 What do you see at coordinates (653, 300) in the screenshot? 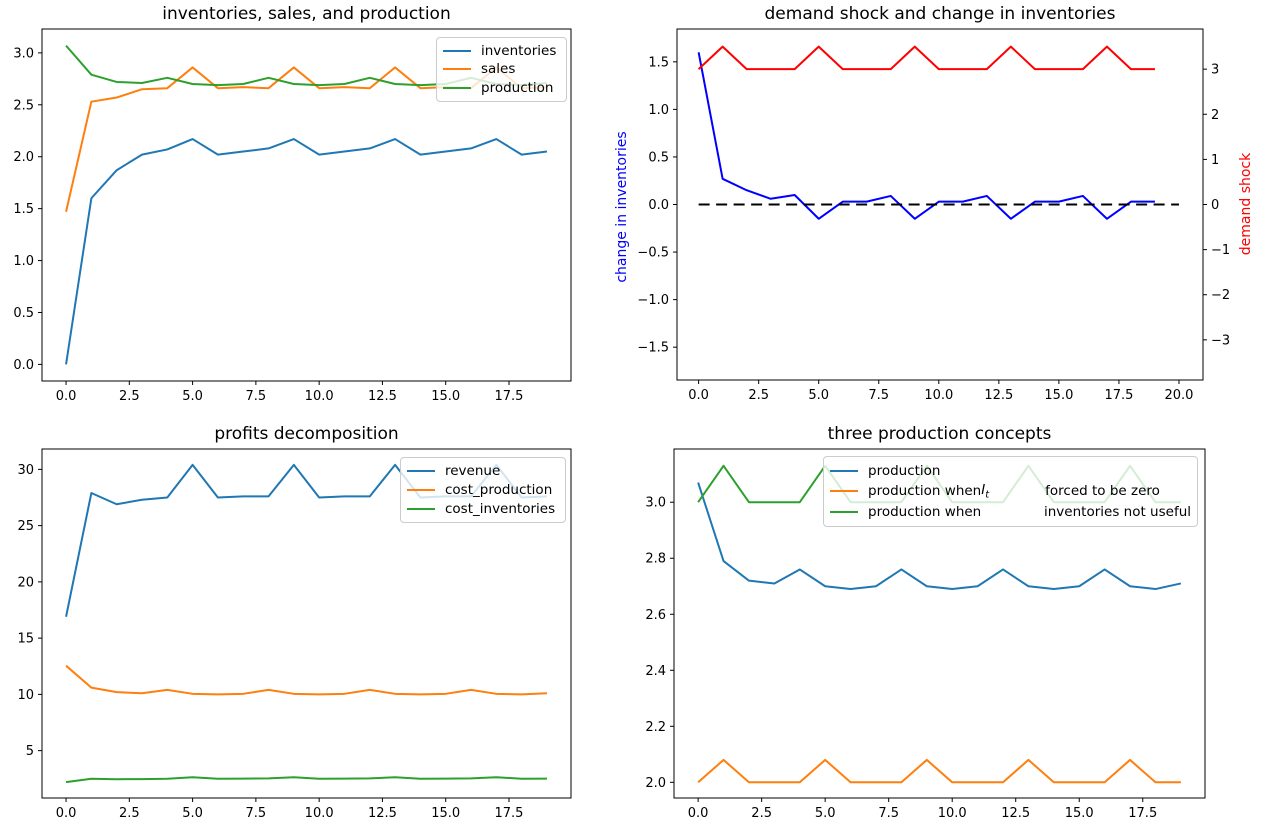
I see `y-tick-label: −1.0` at bounding box center [653, 300].